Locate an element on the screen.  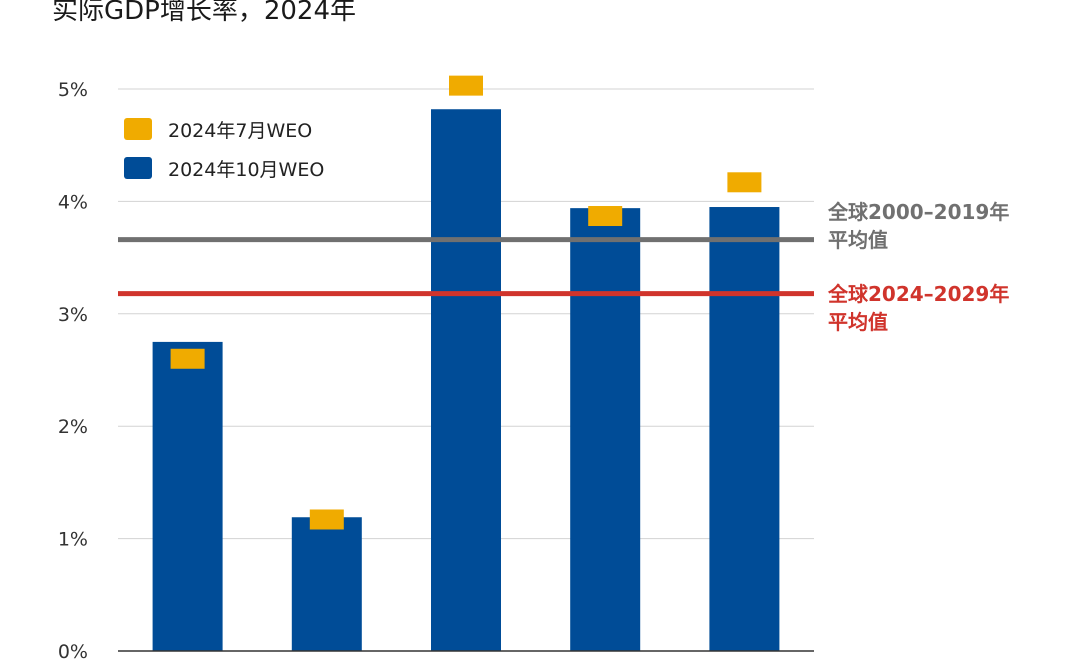
ref-label-projection-line2: 平均值 is located at coordinates (858, 322).